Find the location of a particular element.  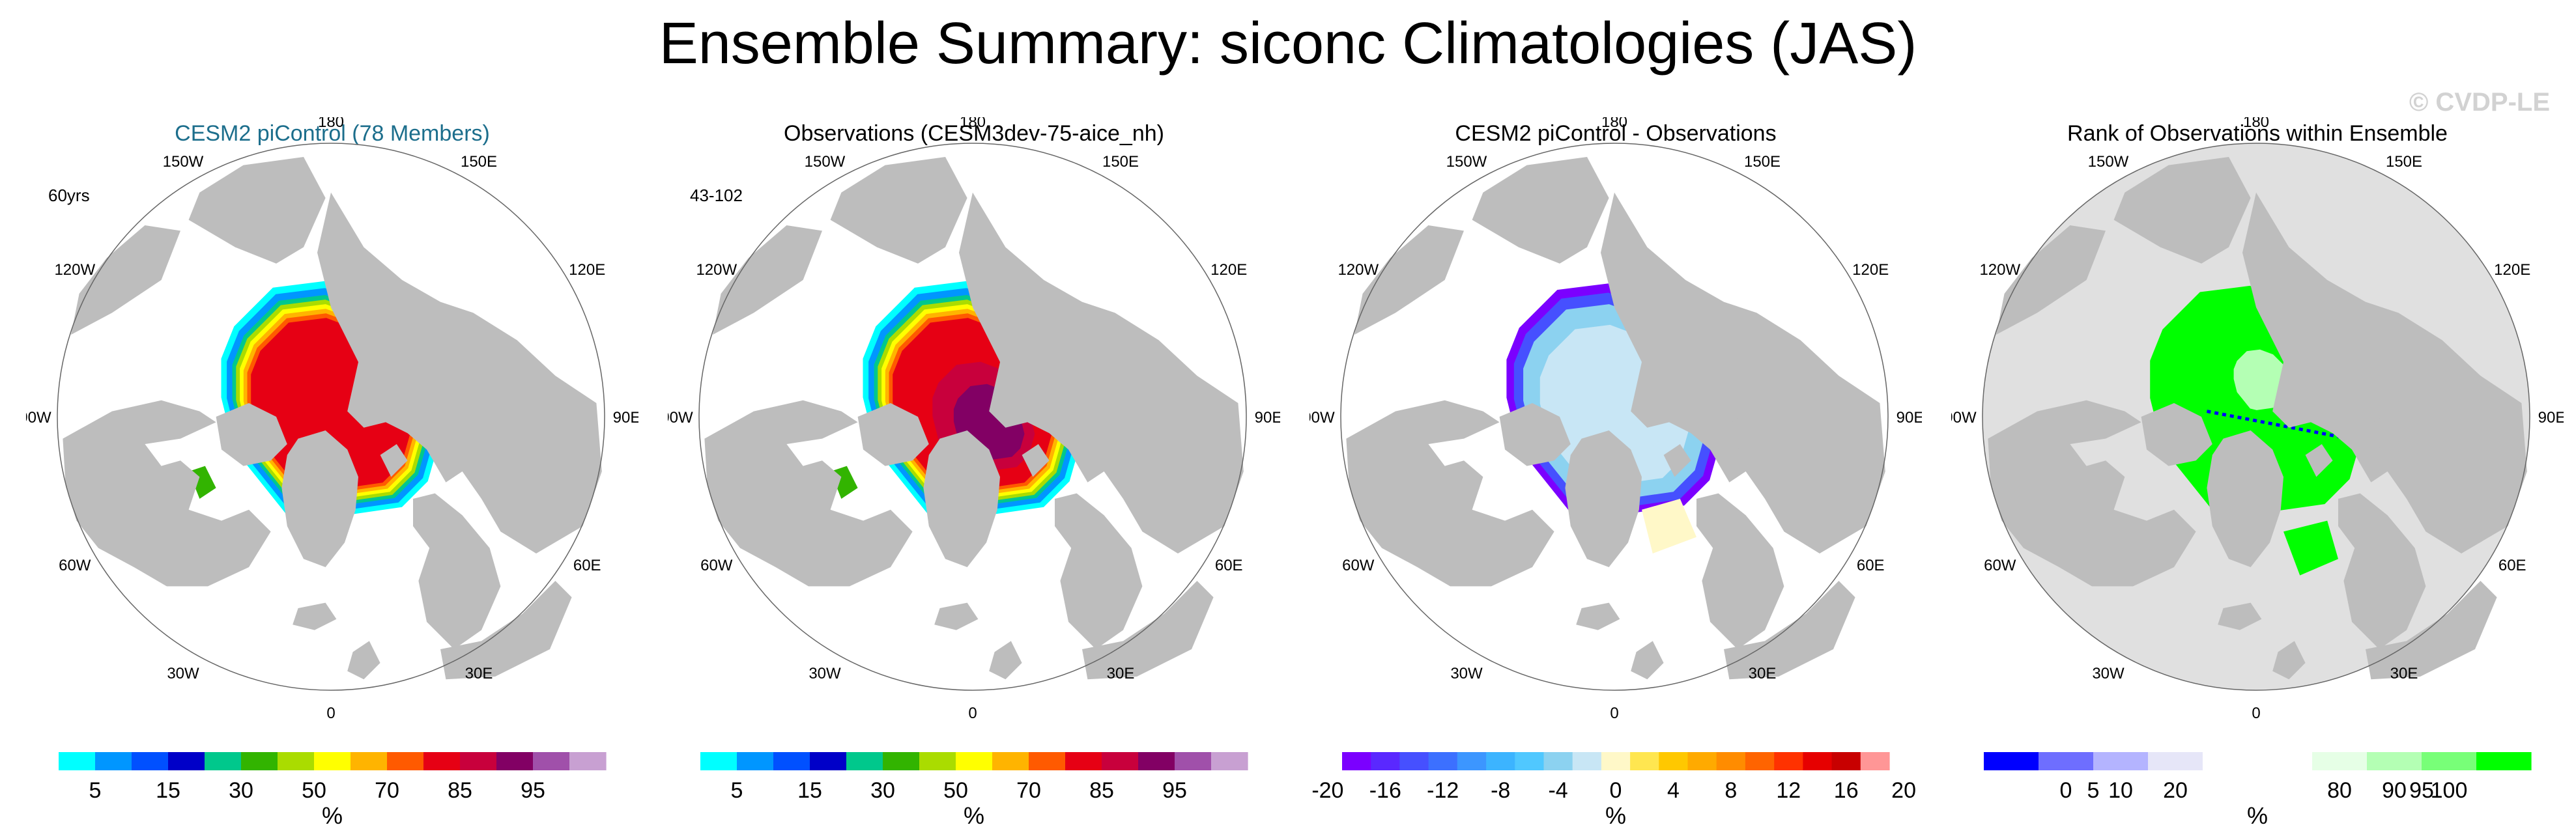

positive-diff-patch is located at coordinates (1669, 526).